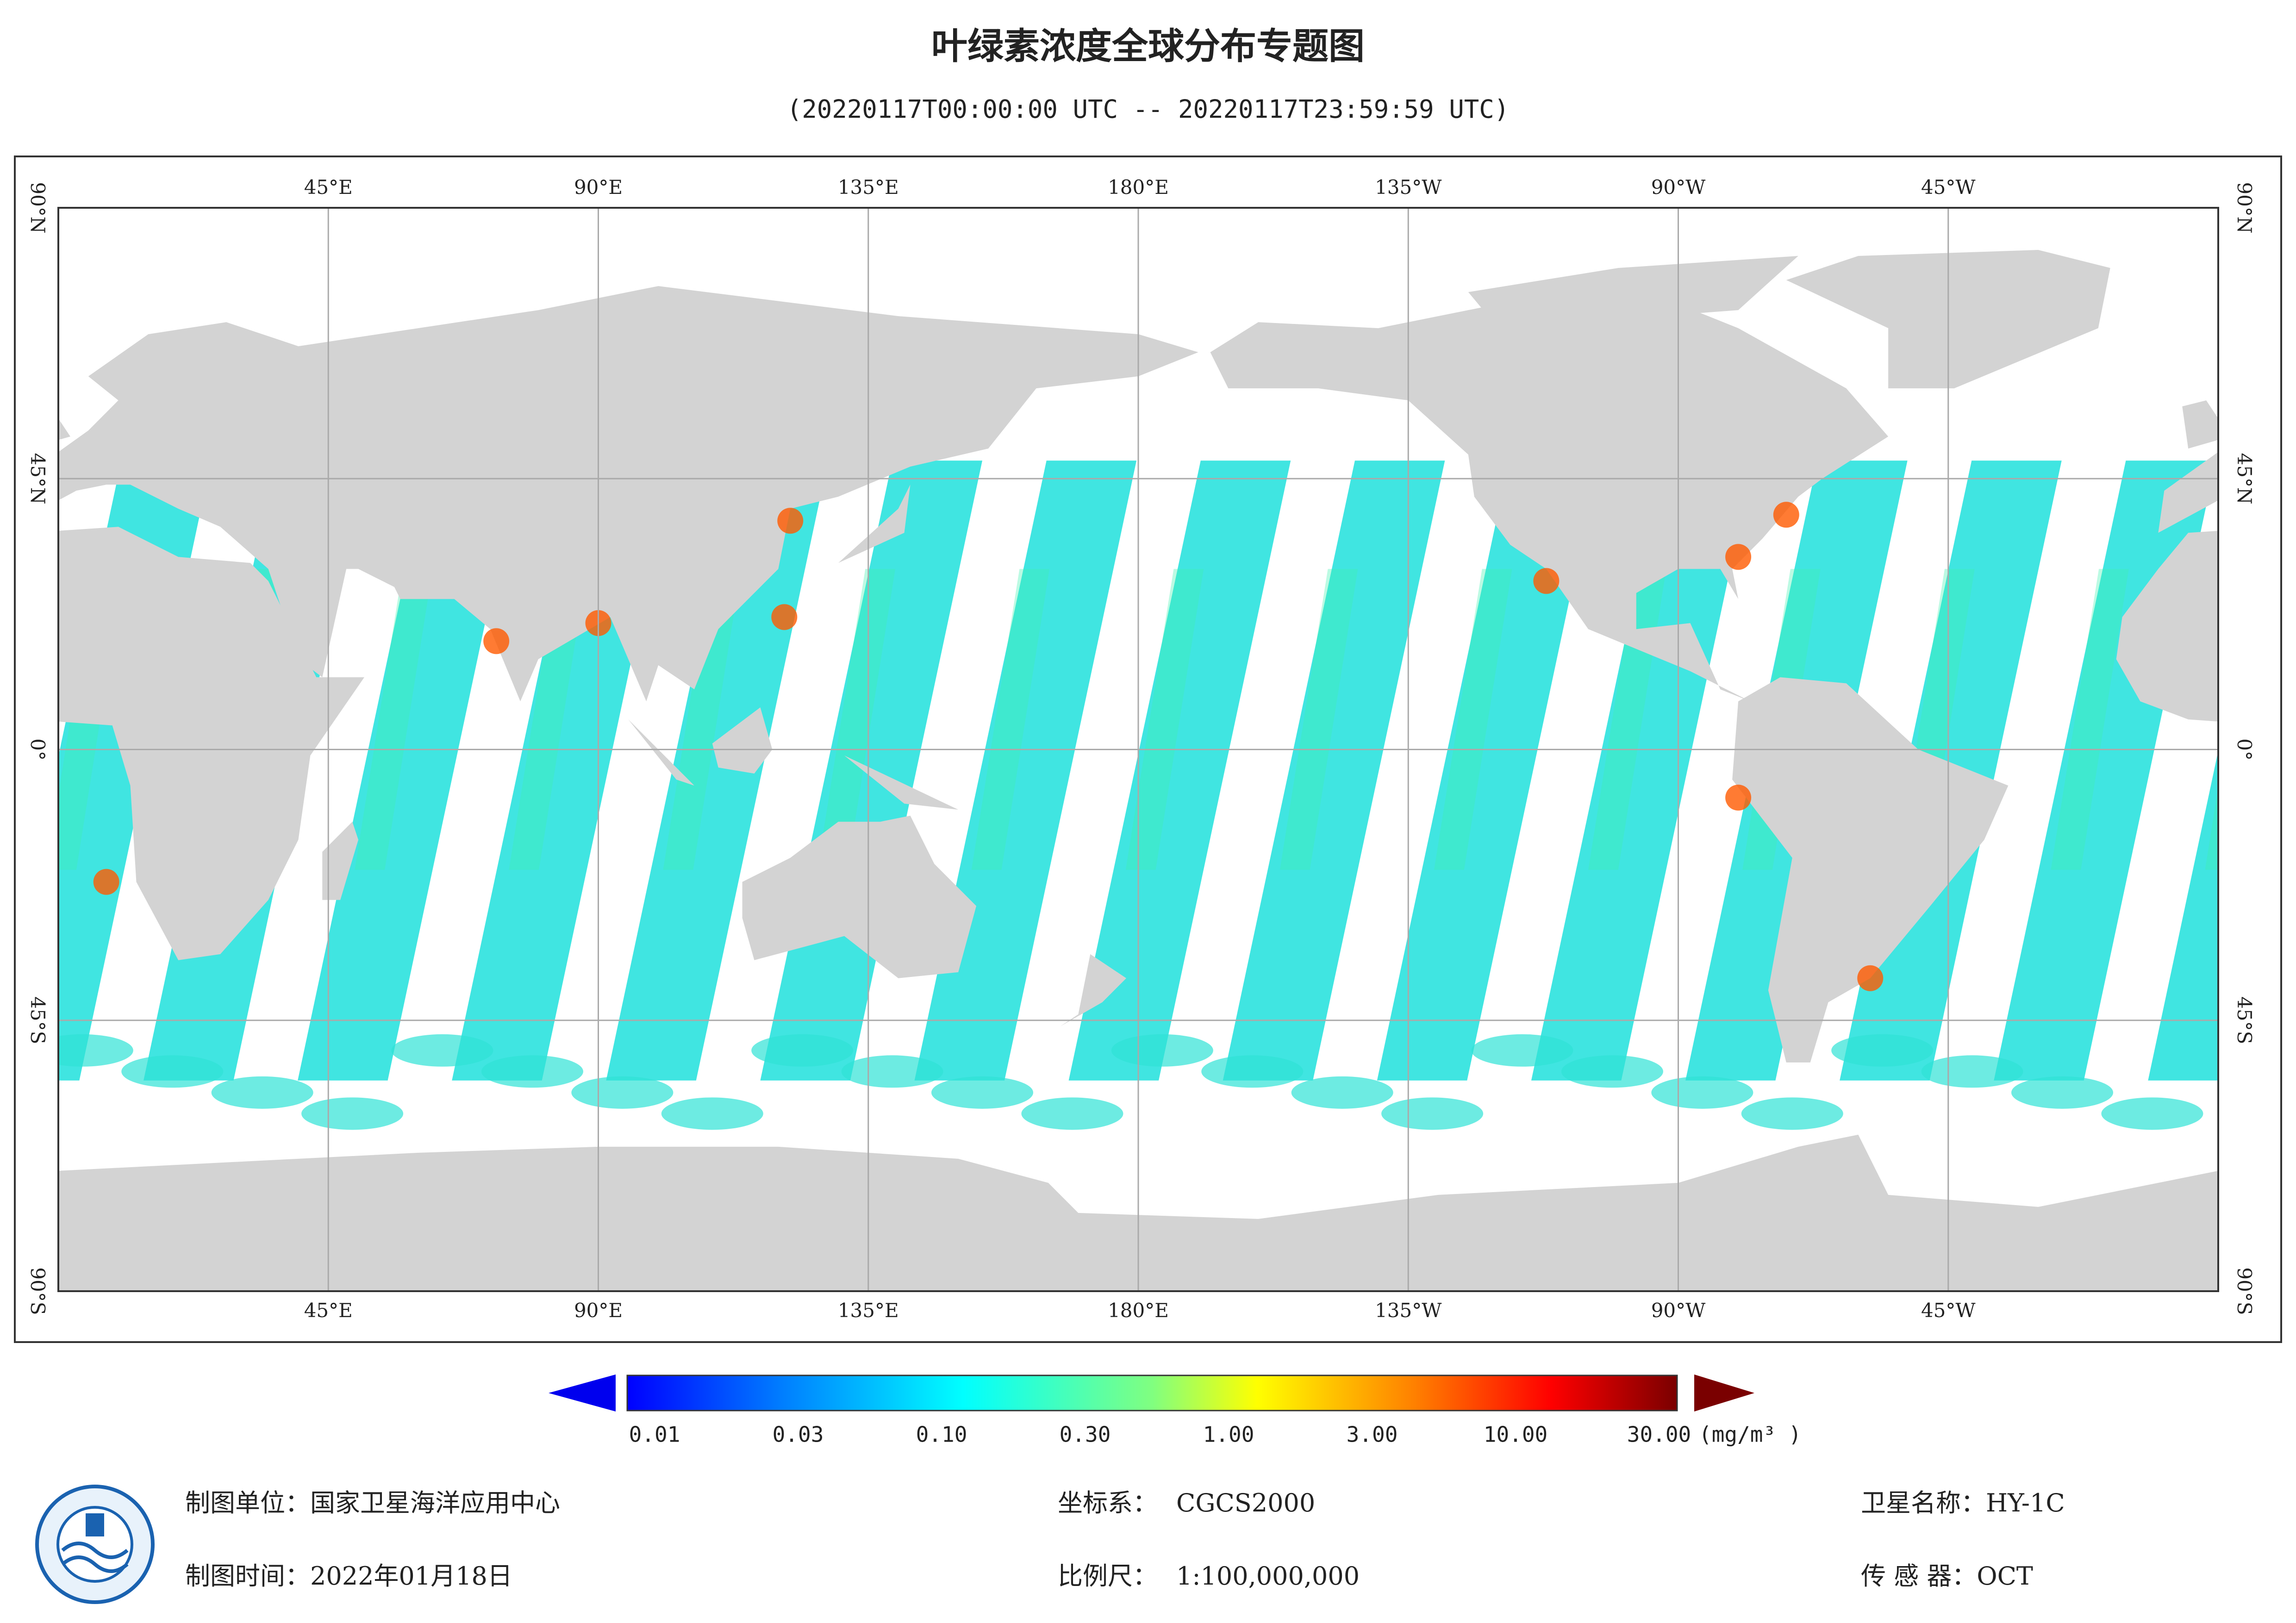 The image size is (2296, 1623). What do you see at coordinates (328, 187) in the screenshot?
I see `lon-label-top: 45°E` at bounding box center [328, 187].